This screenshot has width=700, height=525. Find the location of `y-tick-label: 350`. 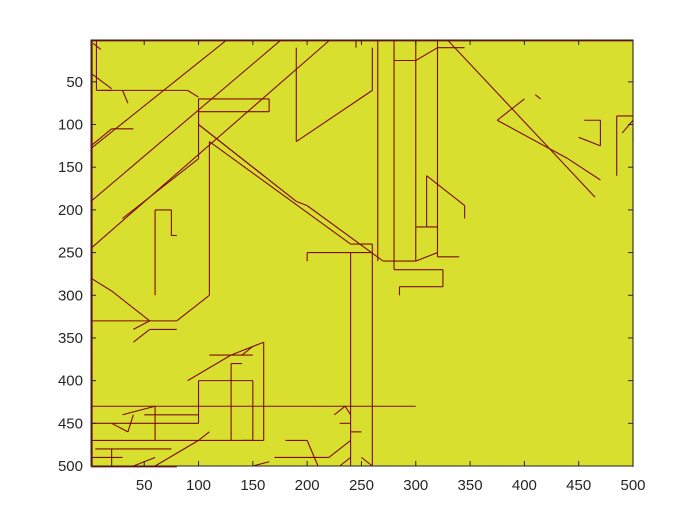

y-tick-label: 350 is located at coordinates (70, 338).